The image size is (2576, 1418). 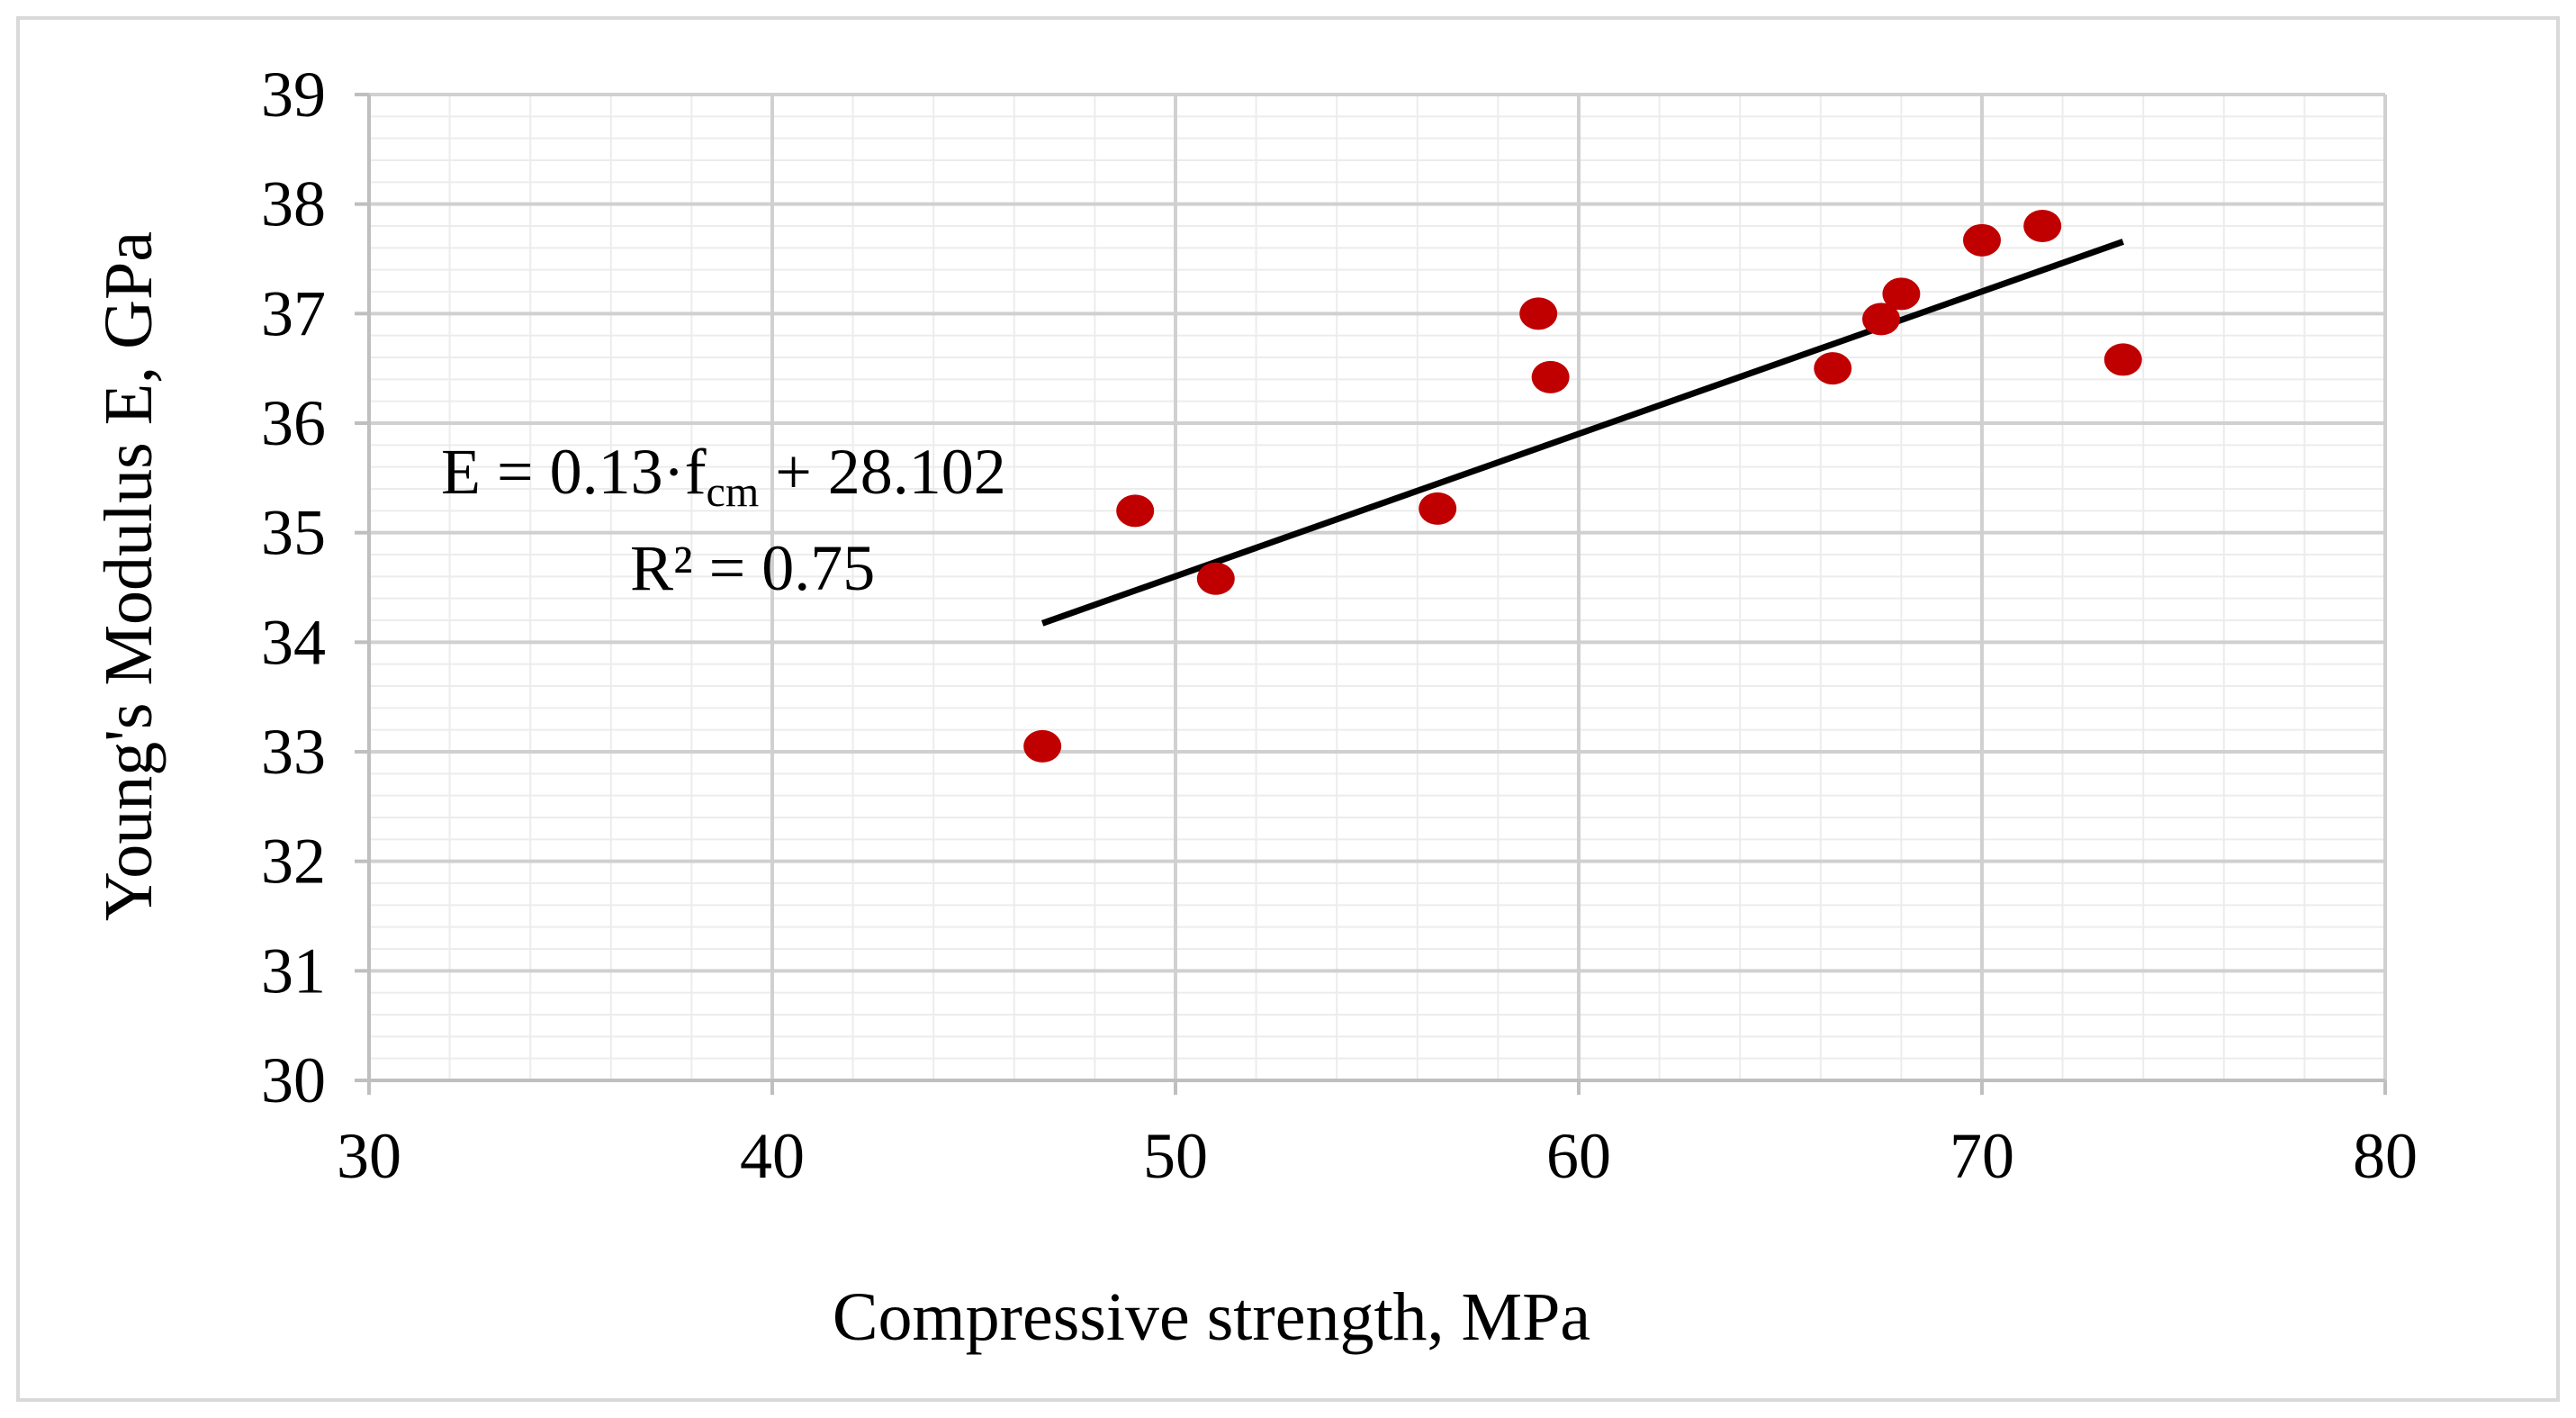 I want to click on x-tick-label: 60, so click(x=1578, y=1156).